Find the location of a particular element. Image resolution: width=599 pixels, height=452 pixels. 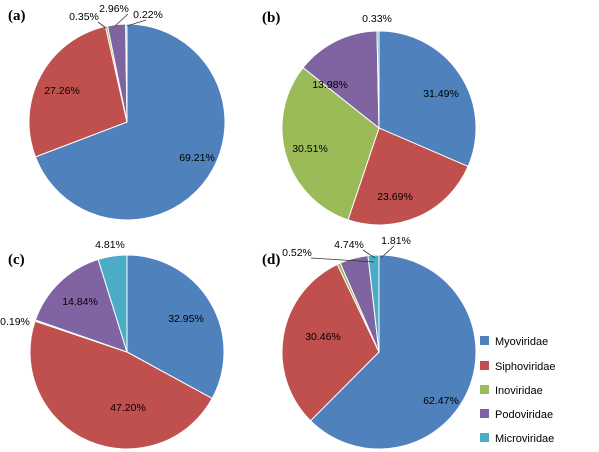

pie-slice-c-myoviridae is located at coordinates (175, 327).